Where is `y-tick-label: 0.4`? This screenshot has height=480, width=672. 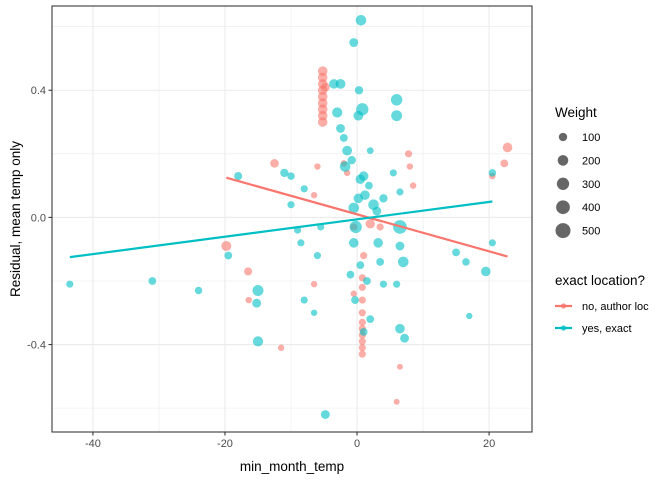 y-tick-label: 0.4 is located at coordinates (38, 91).